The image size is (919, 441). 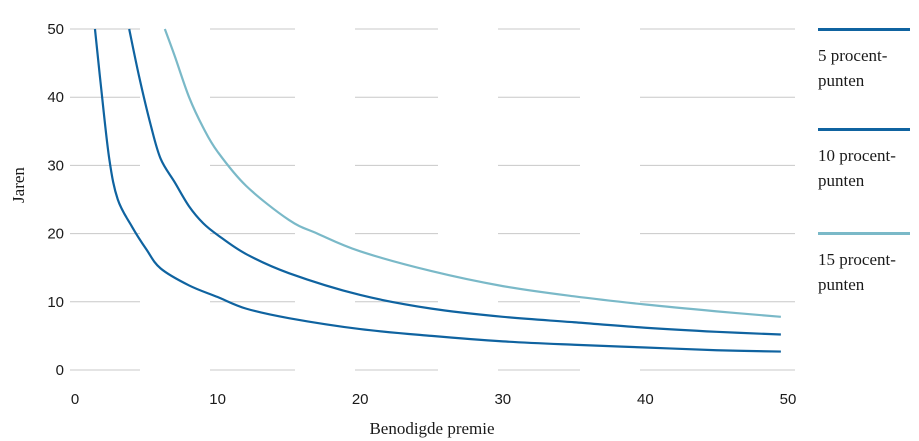 What do you see at coordinates (55, 200) in the screenshot?
I see `y-tick-labels: 0 10 20 30 40 50` at bounding box center [55, 200].